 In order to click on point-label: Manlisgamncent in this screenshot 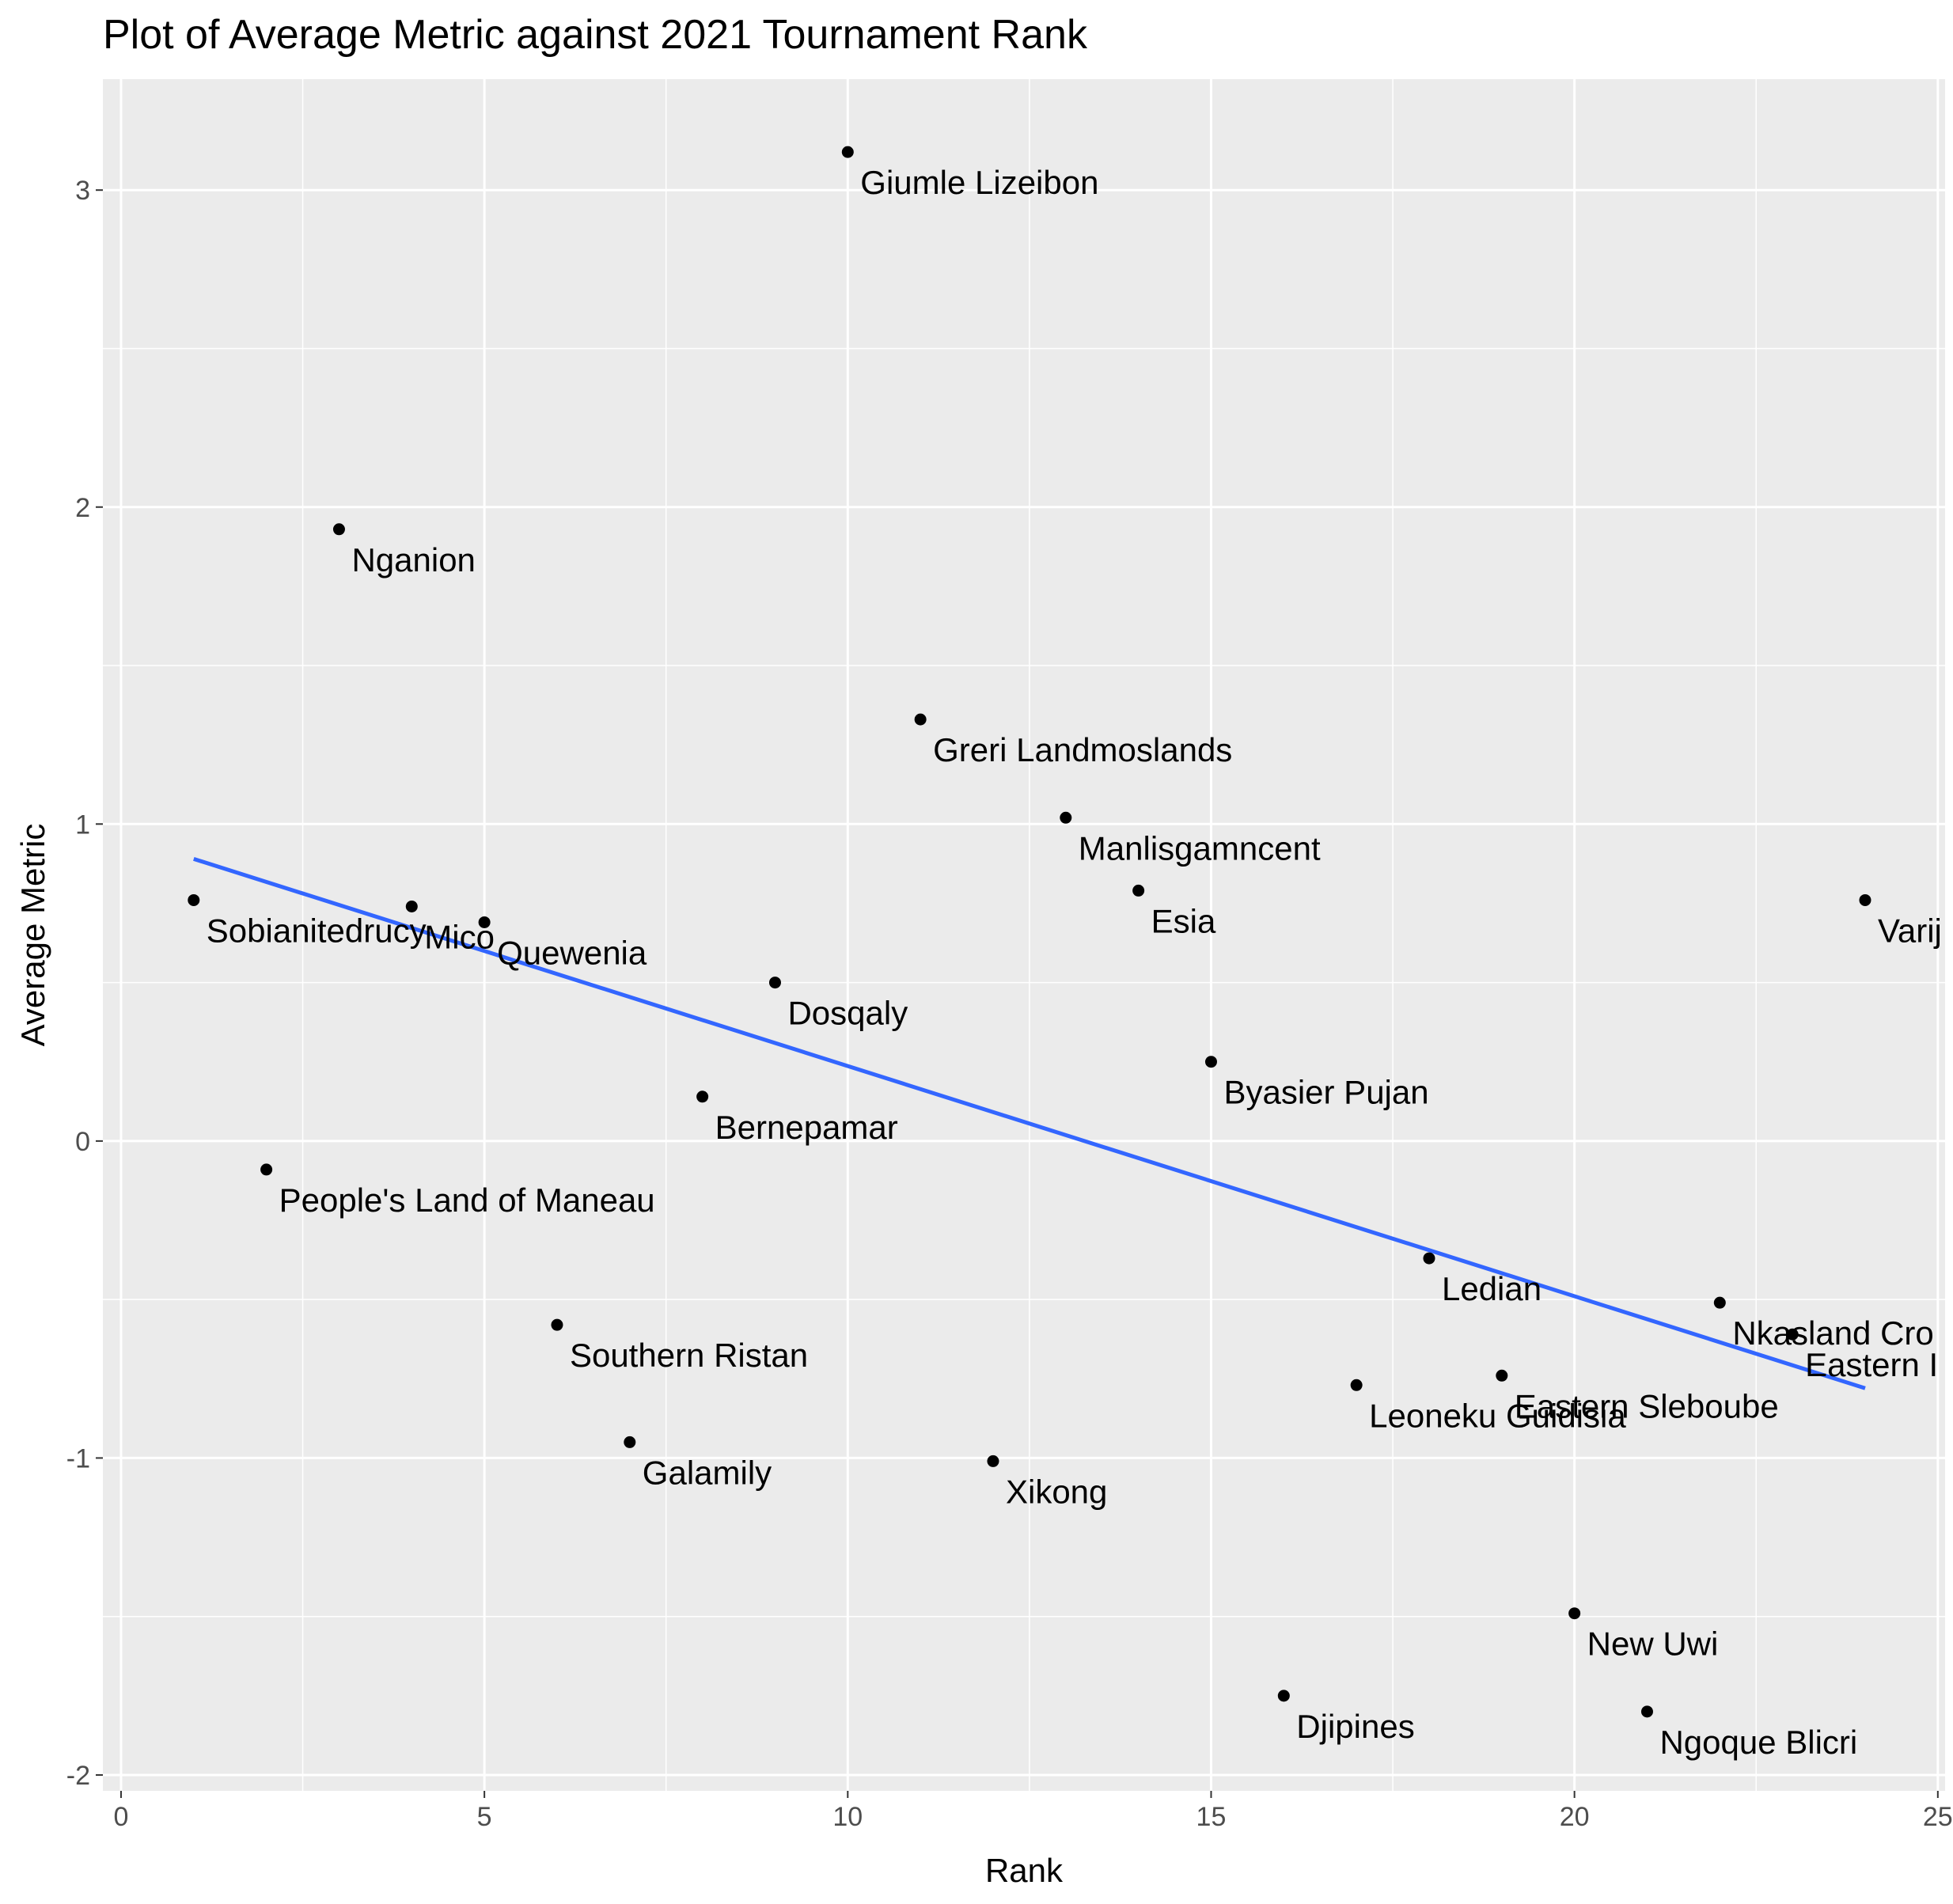, I will do `click(1200, 848)`.